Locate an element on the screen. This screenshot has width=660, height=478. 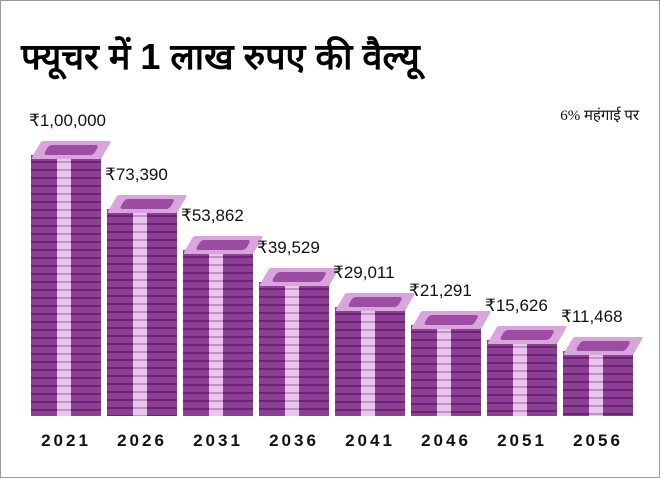
data-label: ₹21,291 is located at coordinates (440, 291).